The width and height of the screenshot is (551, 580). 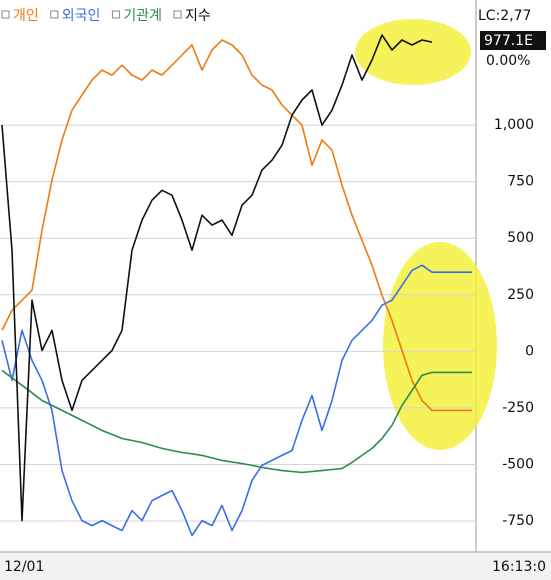 I want to click on y-tick-label: -250, so click(x=518, y=408).